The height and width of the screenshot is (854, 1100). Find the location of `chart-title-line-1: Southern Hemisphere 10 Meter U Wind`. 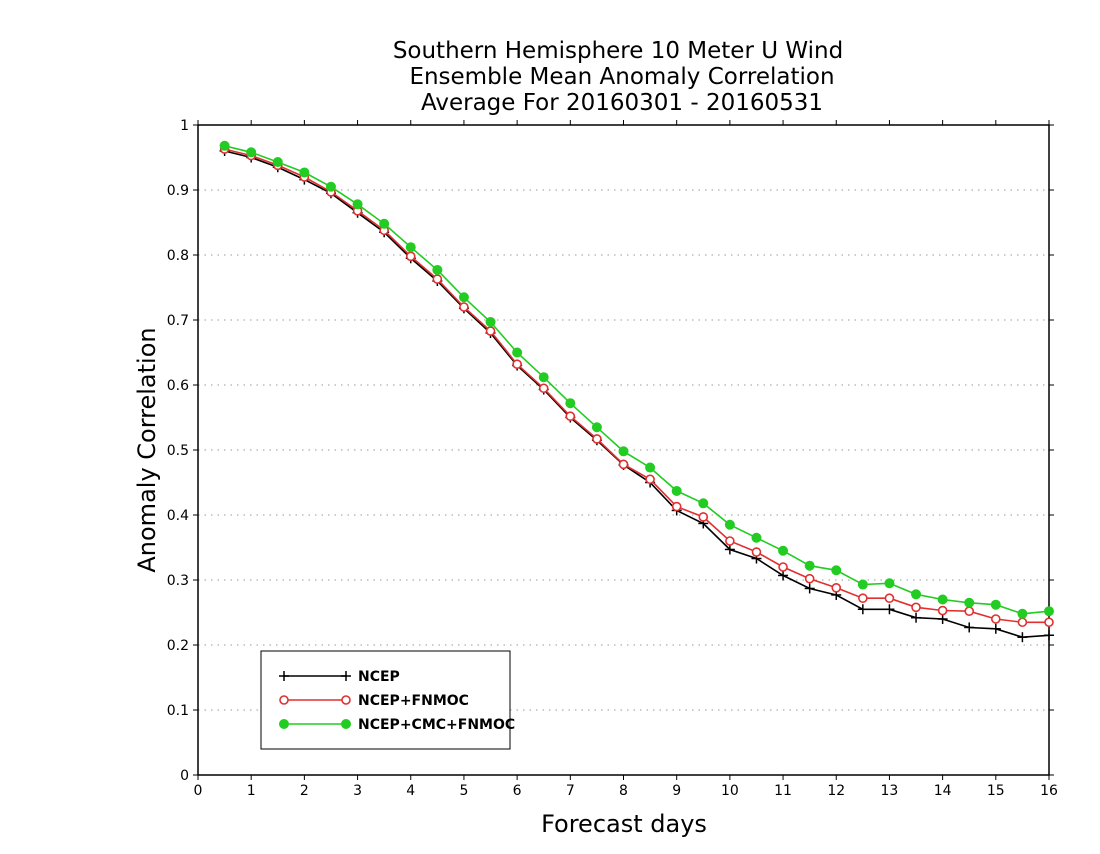

chart-title-line-1: Southern Hemisphere 10 Meter U Wind is located at coordinates (618, 51).